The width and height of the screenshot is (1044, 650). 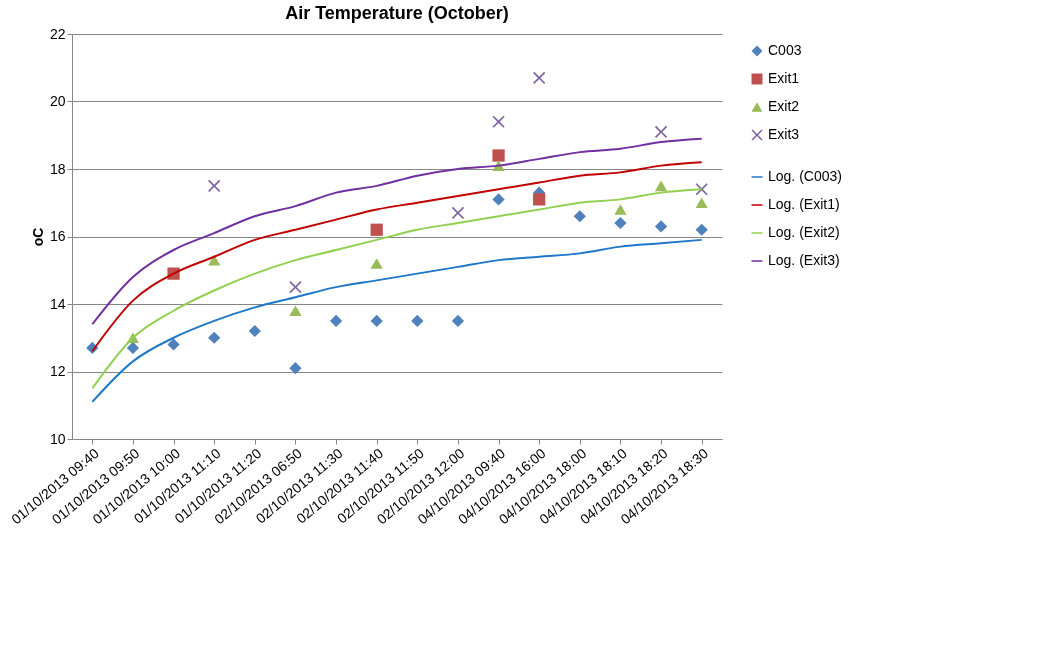 I want to click on y-tick-label: 10, so click(x=57, y=438).